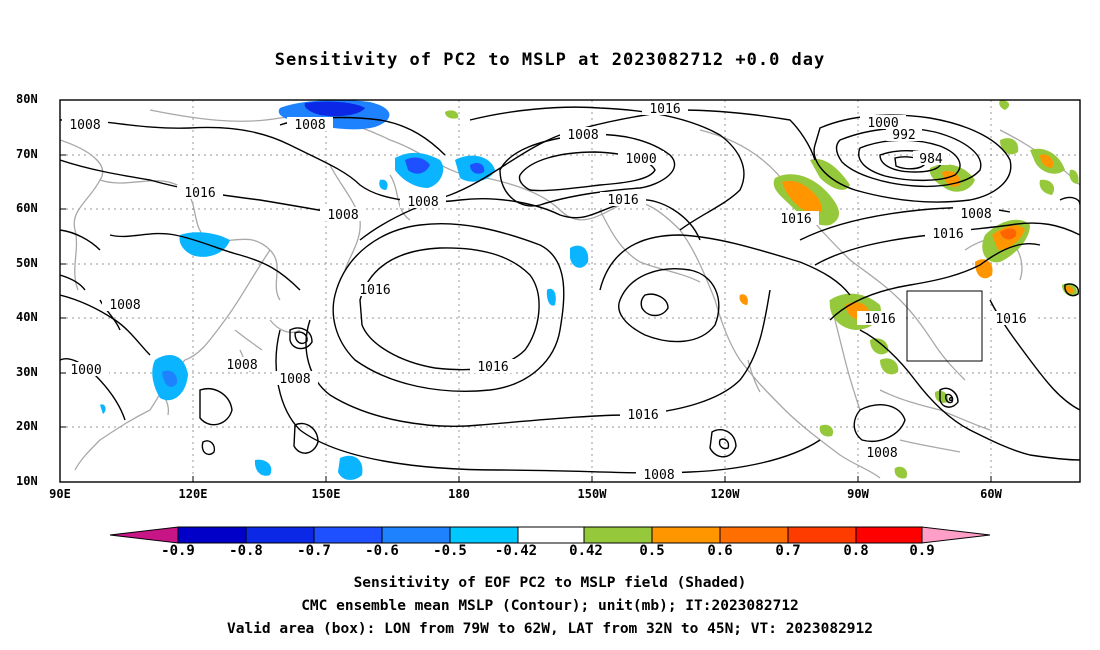 This screenshot has width=1100, height=650. I want to click on colorbar-label: 0.9, so click(922, 551).